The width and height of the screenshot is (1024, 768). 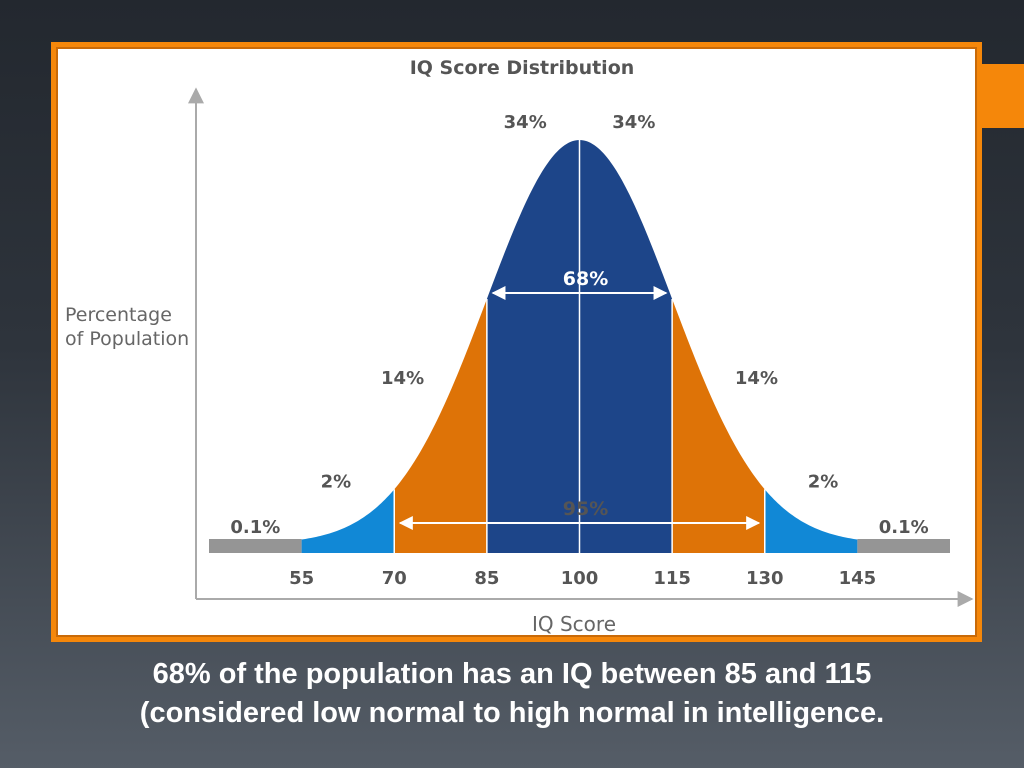 I want to click on y-axis-label-line2: of Population, so click(x=127, y=339).